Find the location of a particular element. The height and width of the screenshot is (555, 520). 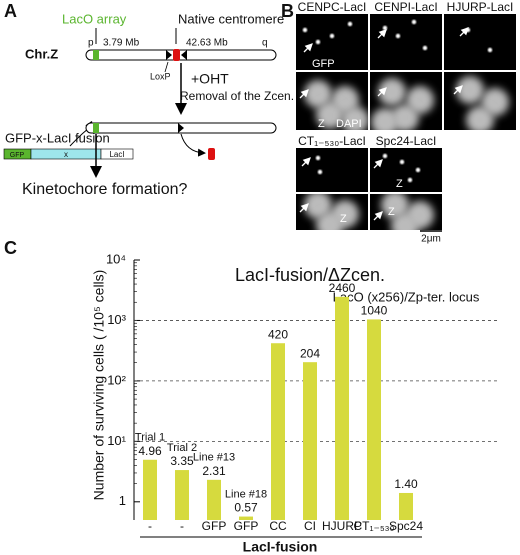

x-tick-label: CC is located at coordinates (278, 526).